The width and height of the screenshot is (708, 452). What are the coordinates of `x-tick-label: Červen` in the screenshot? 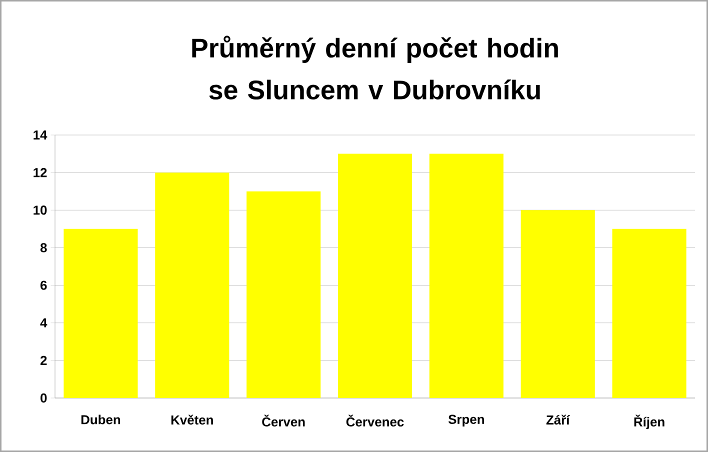 It's located at (283, 420).